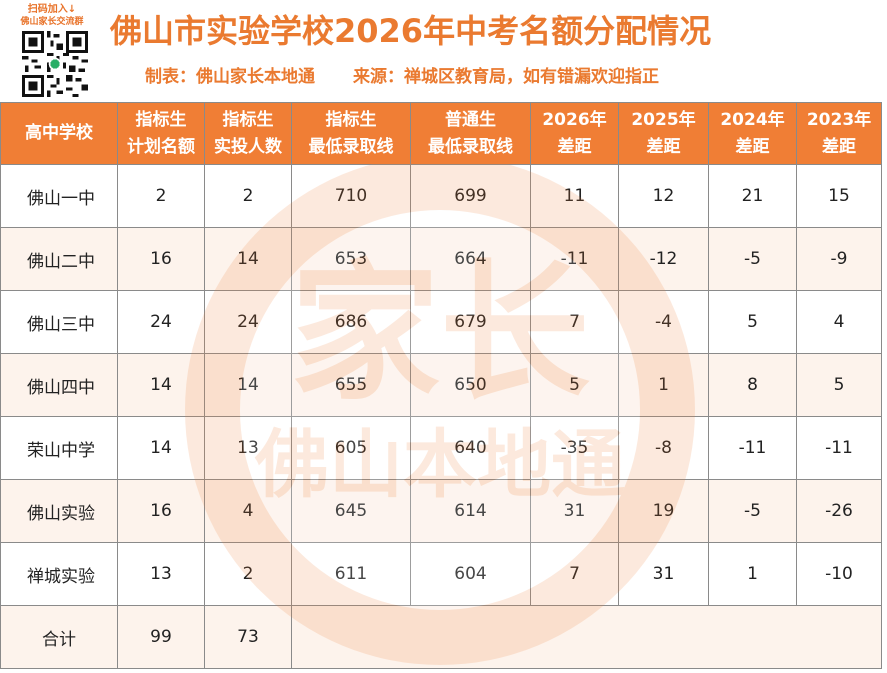 The width and height of the screenshot is (887, 673). Describe the element at coordinates (663, 259) in the screenshot. I see `table-cell: -12` at that location.